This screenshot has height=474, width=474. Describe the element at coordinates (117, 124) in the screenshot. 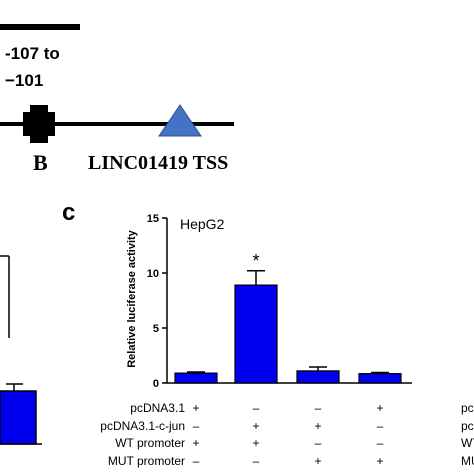

I see `promoter-line` at that location.